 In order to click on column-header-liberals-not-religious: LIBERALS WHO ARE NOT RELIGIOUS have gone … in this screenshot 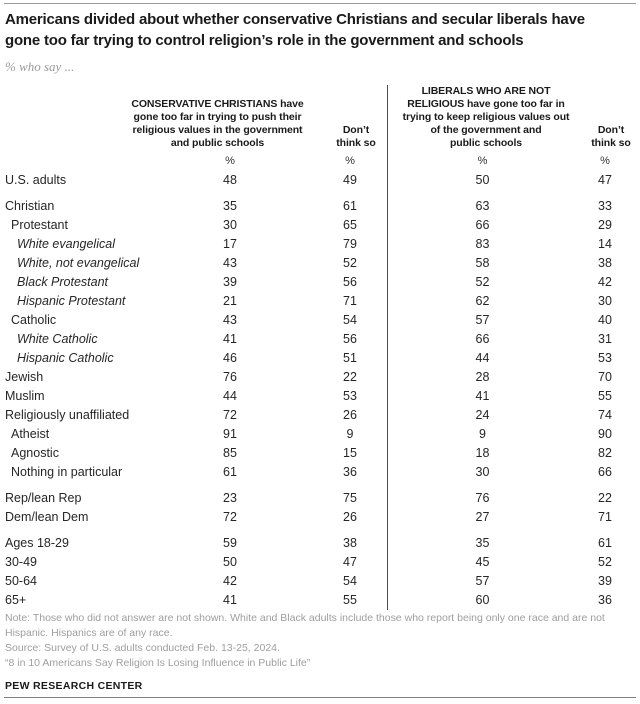, I will do `click(486, 117)`.